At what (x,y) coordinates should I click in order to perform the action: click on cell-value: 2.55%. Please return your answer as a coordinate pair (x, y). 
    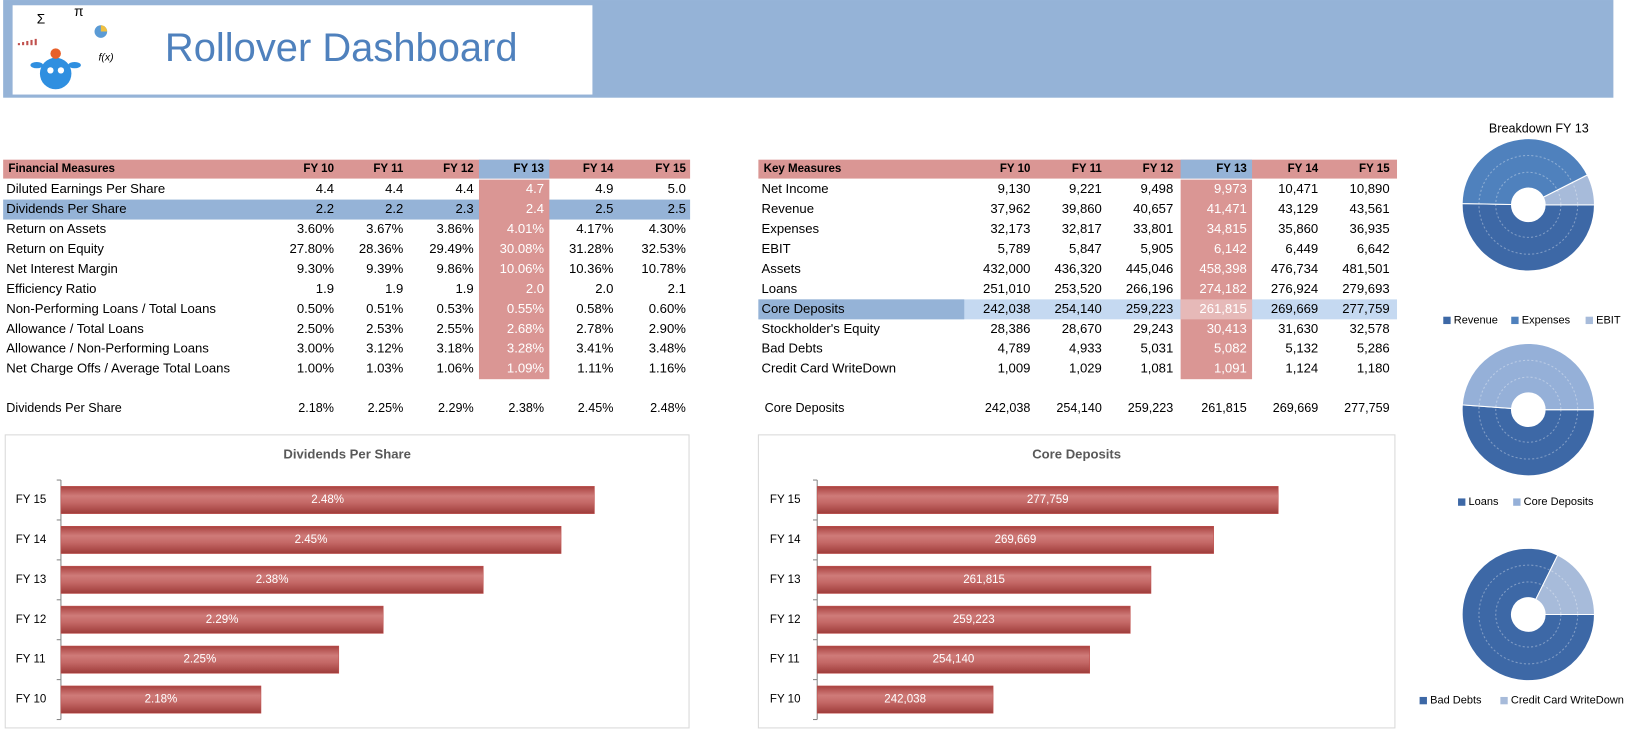
    Looking at the image, I should click on (456, 328).